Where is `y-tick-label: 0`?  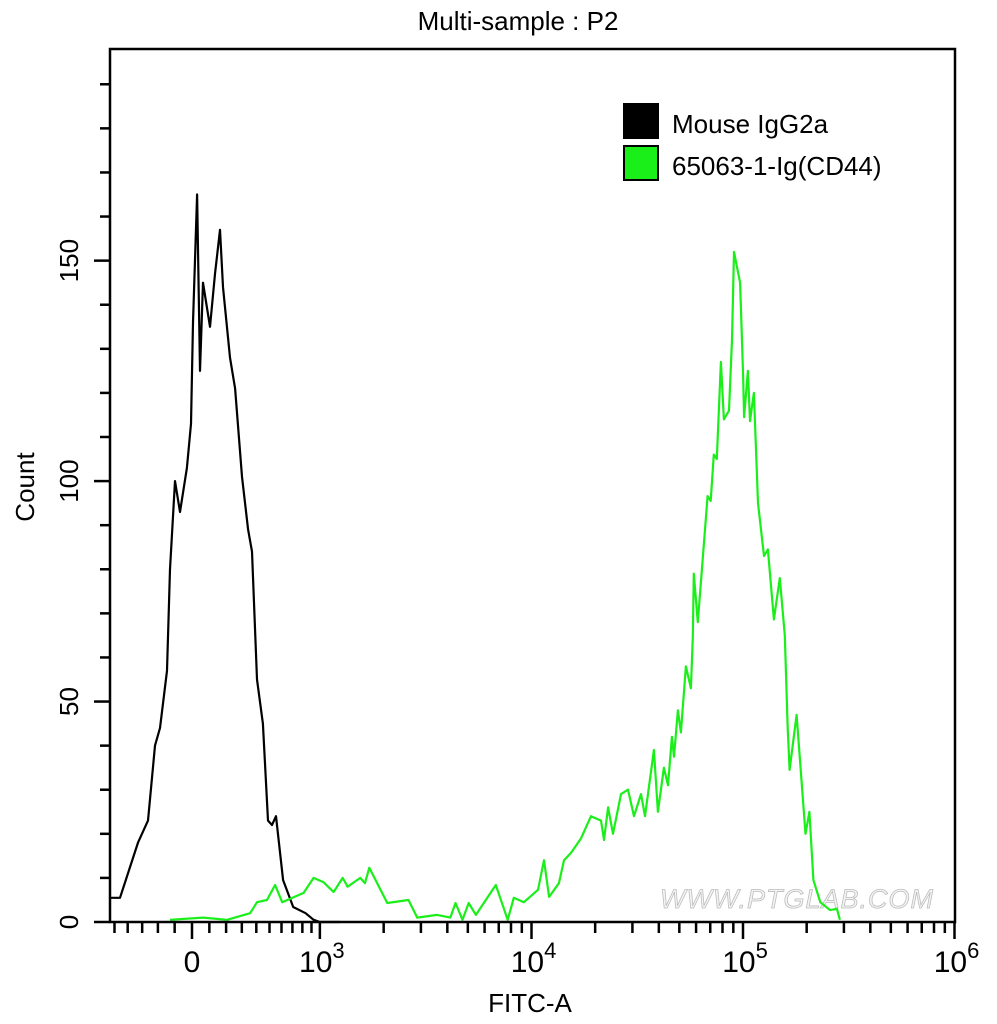
y-tick-label: 0 is located at coordinates (69, 922).